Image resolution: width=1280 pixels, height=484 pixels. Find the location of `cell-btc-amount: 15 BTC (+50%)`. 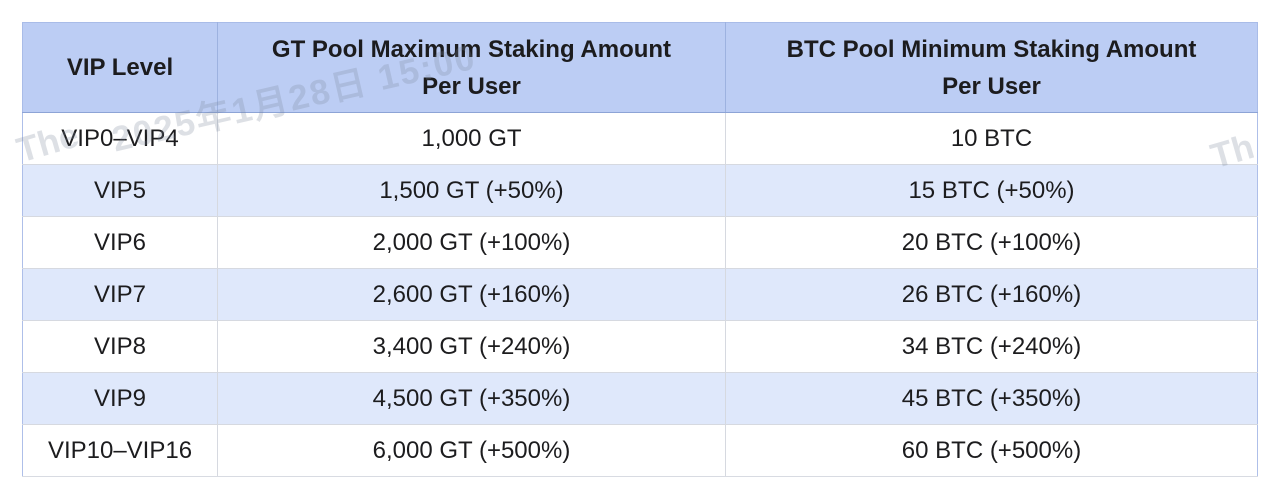

cell-btc-amount: 15 BTC (+50%) is located at coordinates (991, 190).